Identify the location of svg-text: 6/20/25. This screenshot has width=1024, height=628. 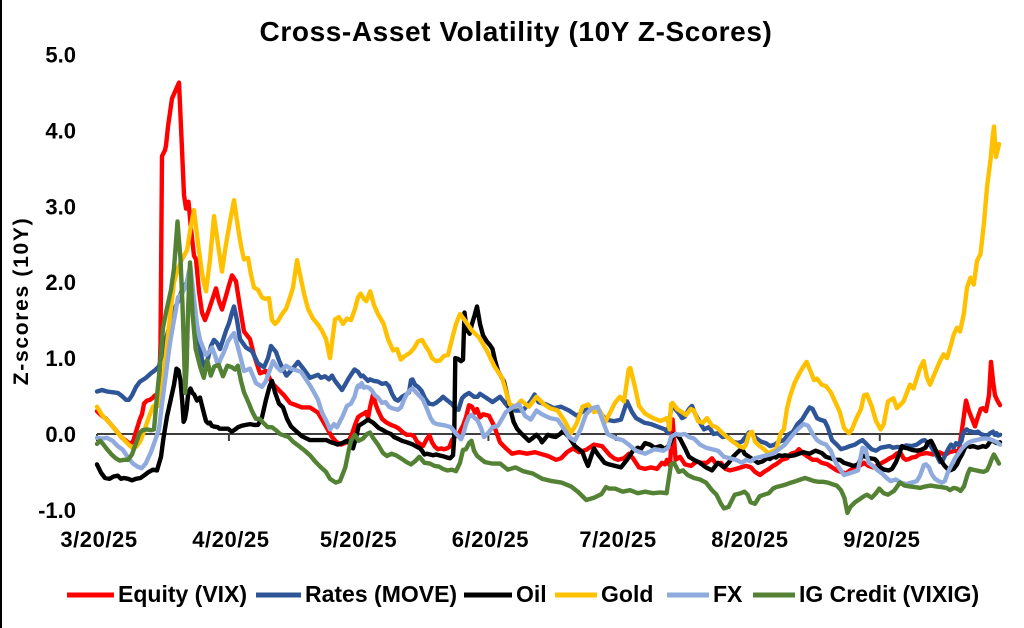
(490, 539).